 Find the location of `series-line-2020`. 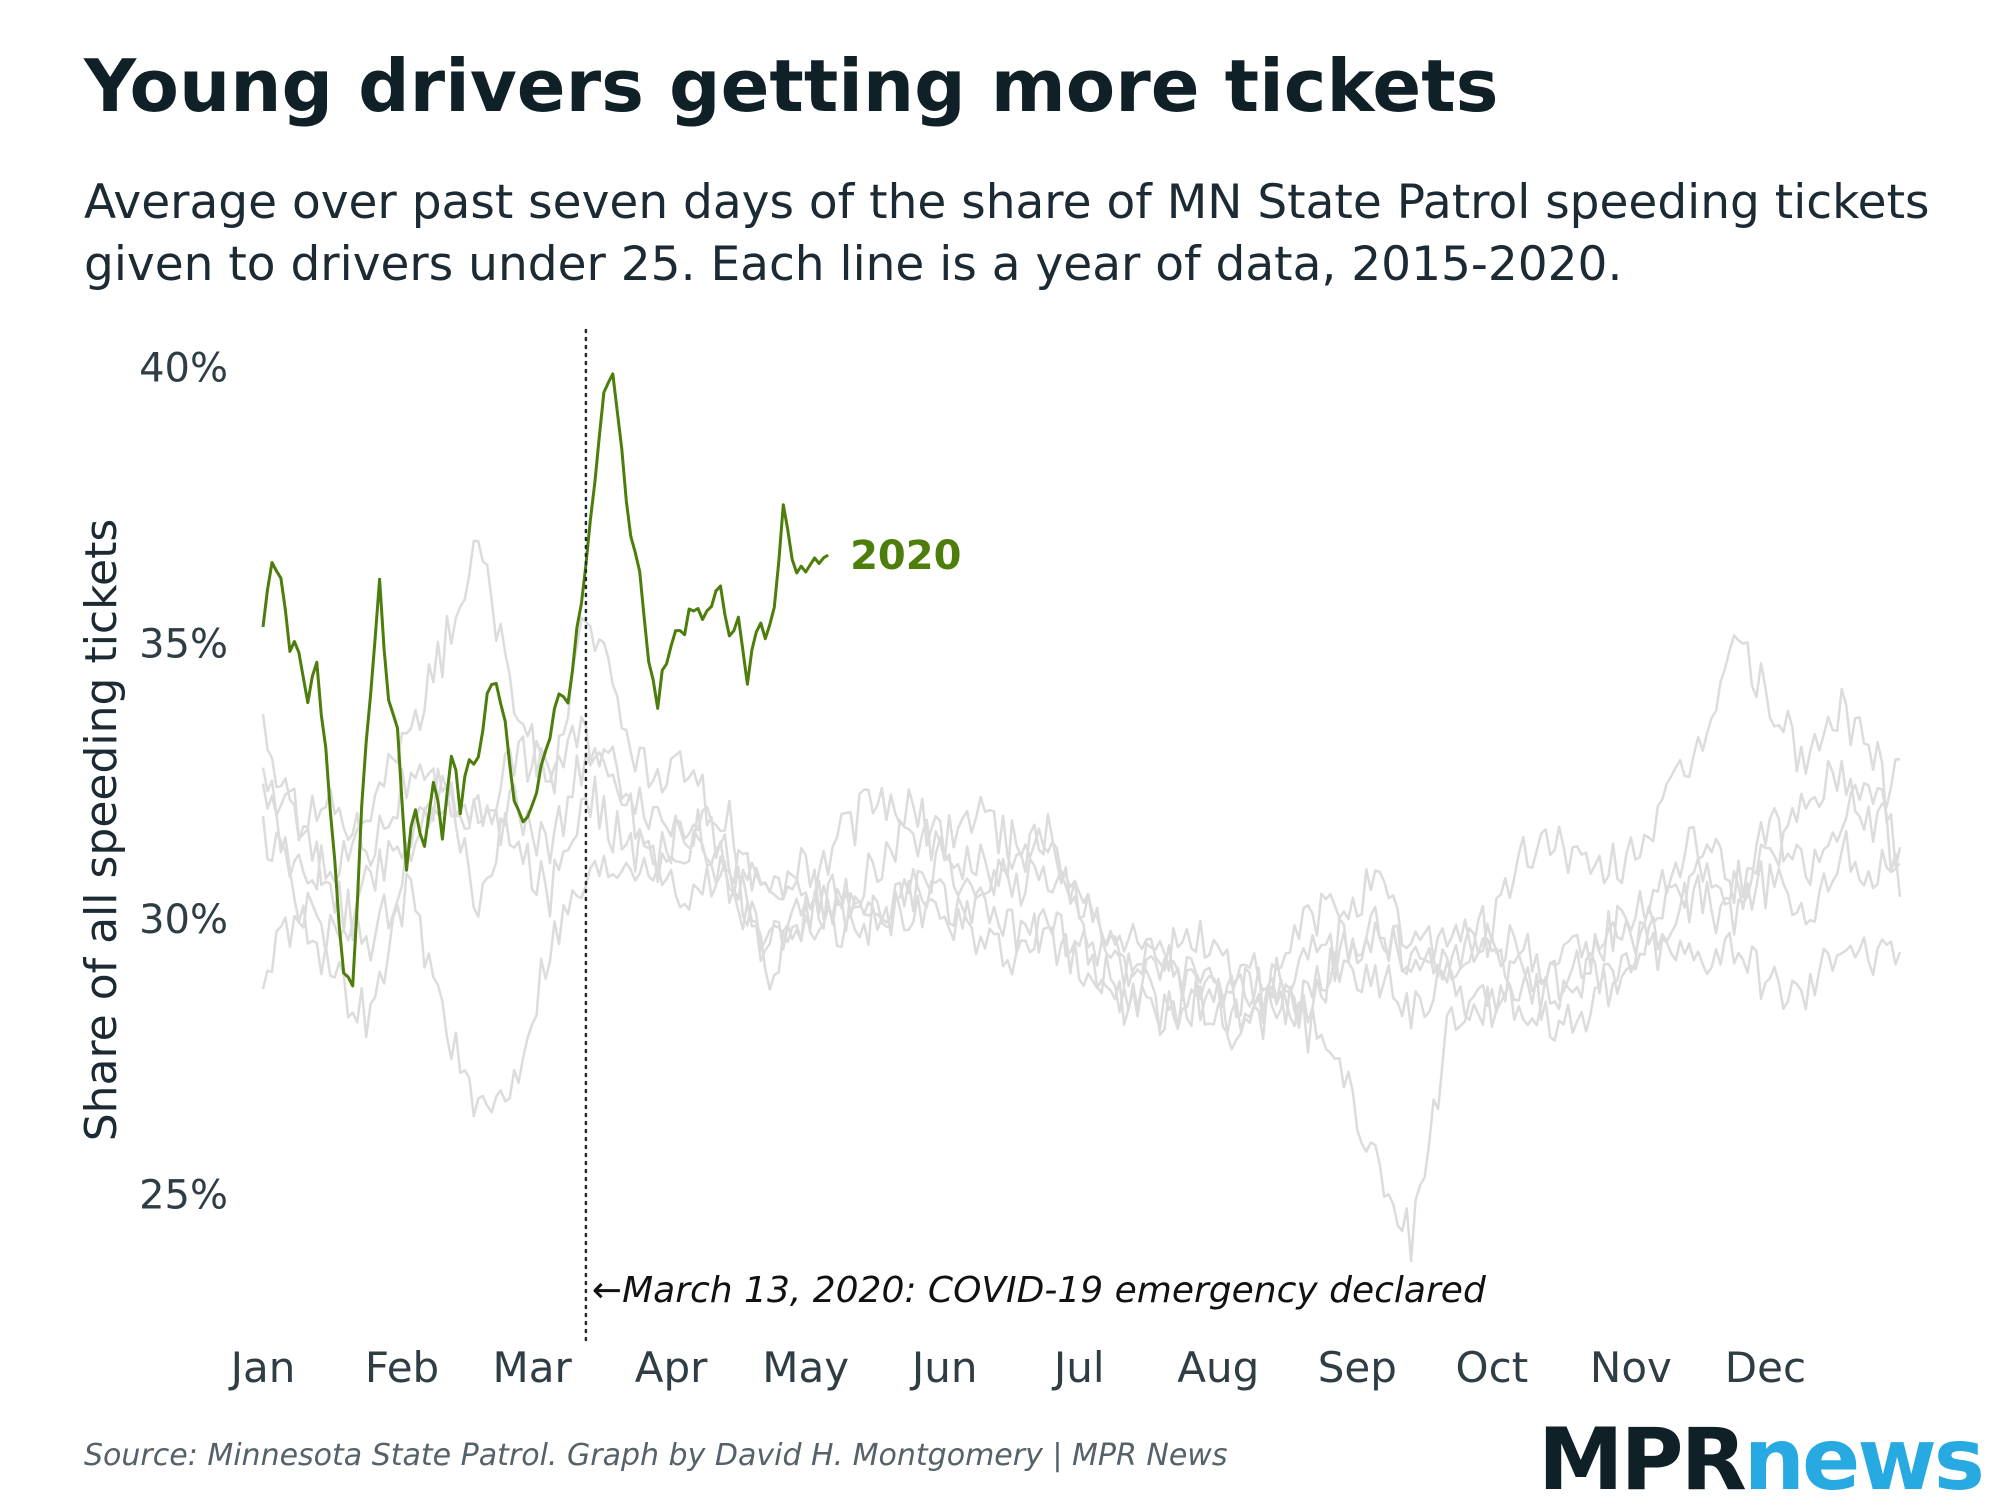

series-line-2020 is located at coordinates (545, 680).